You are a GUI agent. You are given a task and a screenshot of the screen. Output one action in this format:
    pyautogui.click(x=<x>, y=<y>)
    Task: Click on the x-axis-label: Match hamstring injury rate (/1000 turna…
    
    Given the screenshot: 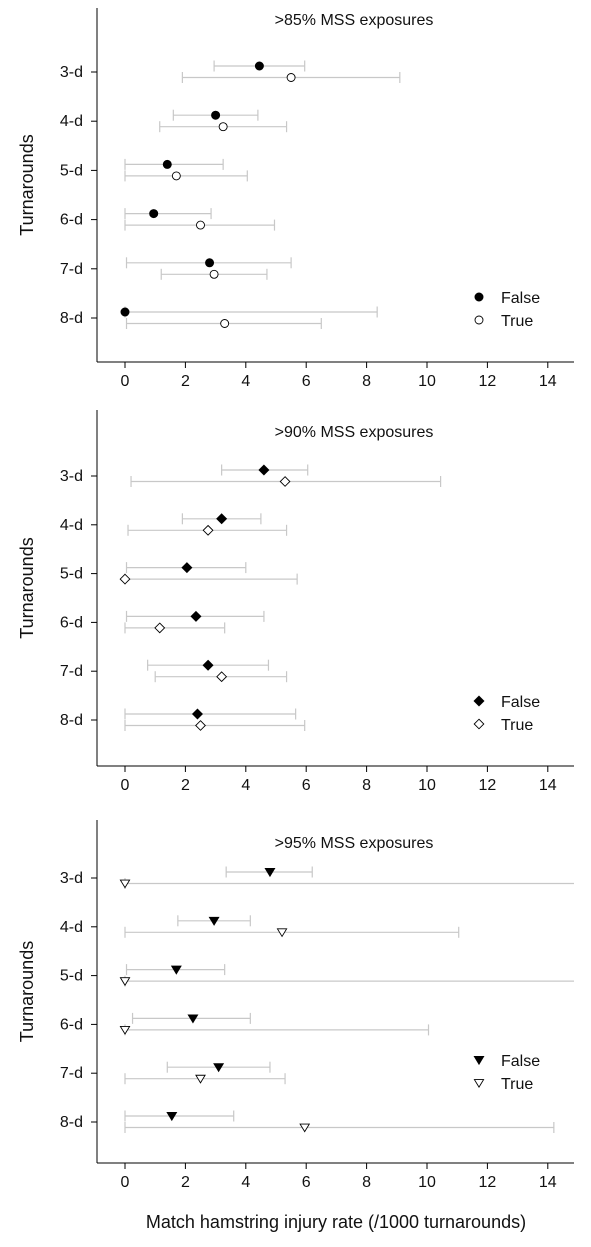 What is the action you would take?
    pyautogui.click(x=336, y=1222)
    